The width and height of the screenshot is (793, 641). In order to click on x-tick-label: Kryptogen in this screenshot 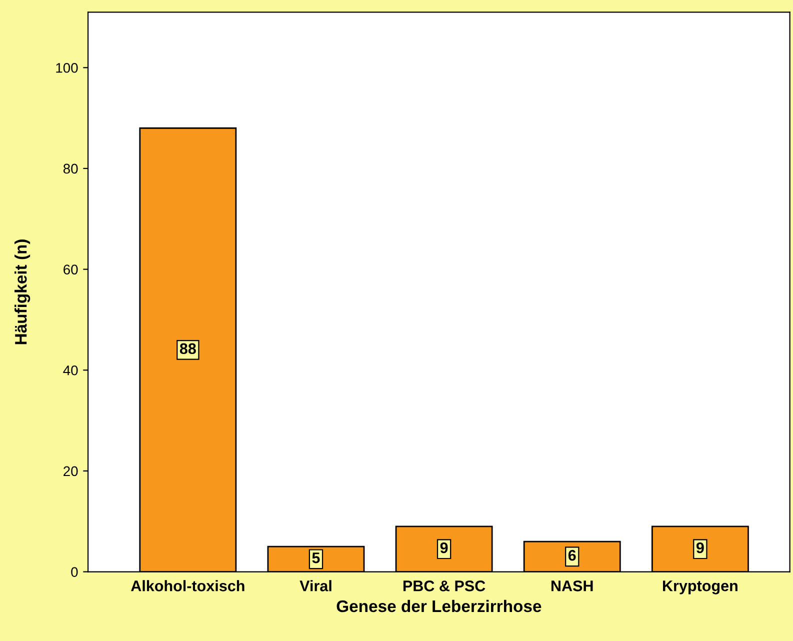, I will do `click(700, 587)`.